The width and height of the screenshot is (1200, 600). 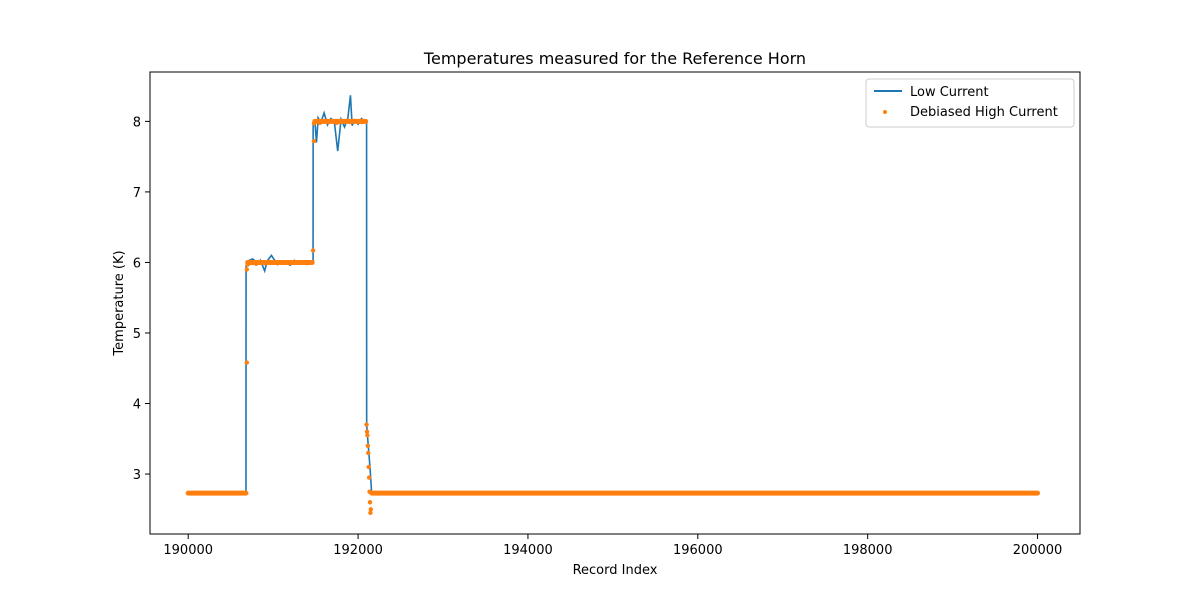 What do you see at coordinates (868, 550) in the screenshot?
I see `x-tick-label: 198000` at bounding box center [868, 550].